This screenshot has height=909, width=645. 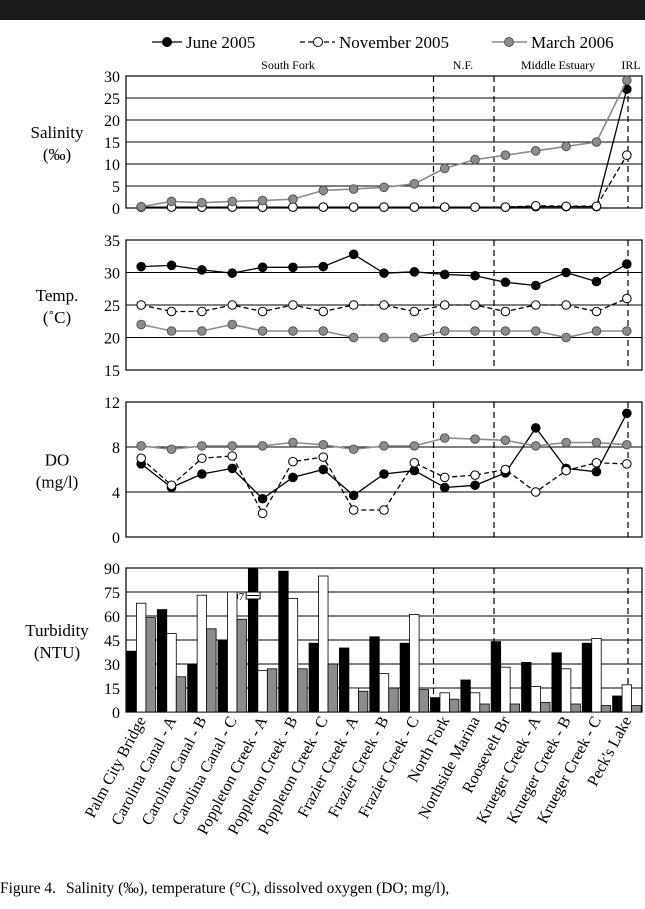 I want to click on region-label-south-fork: South Fork, so click(x=288, y=65).